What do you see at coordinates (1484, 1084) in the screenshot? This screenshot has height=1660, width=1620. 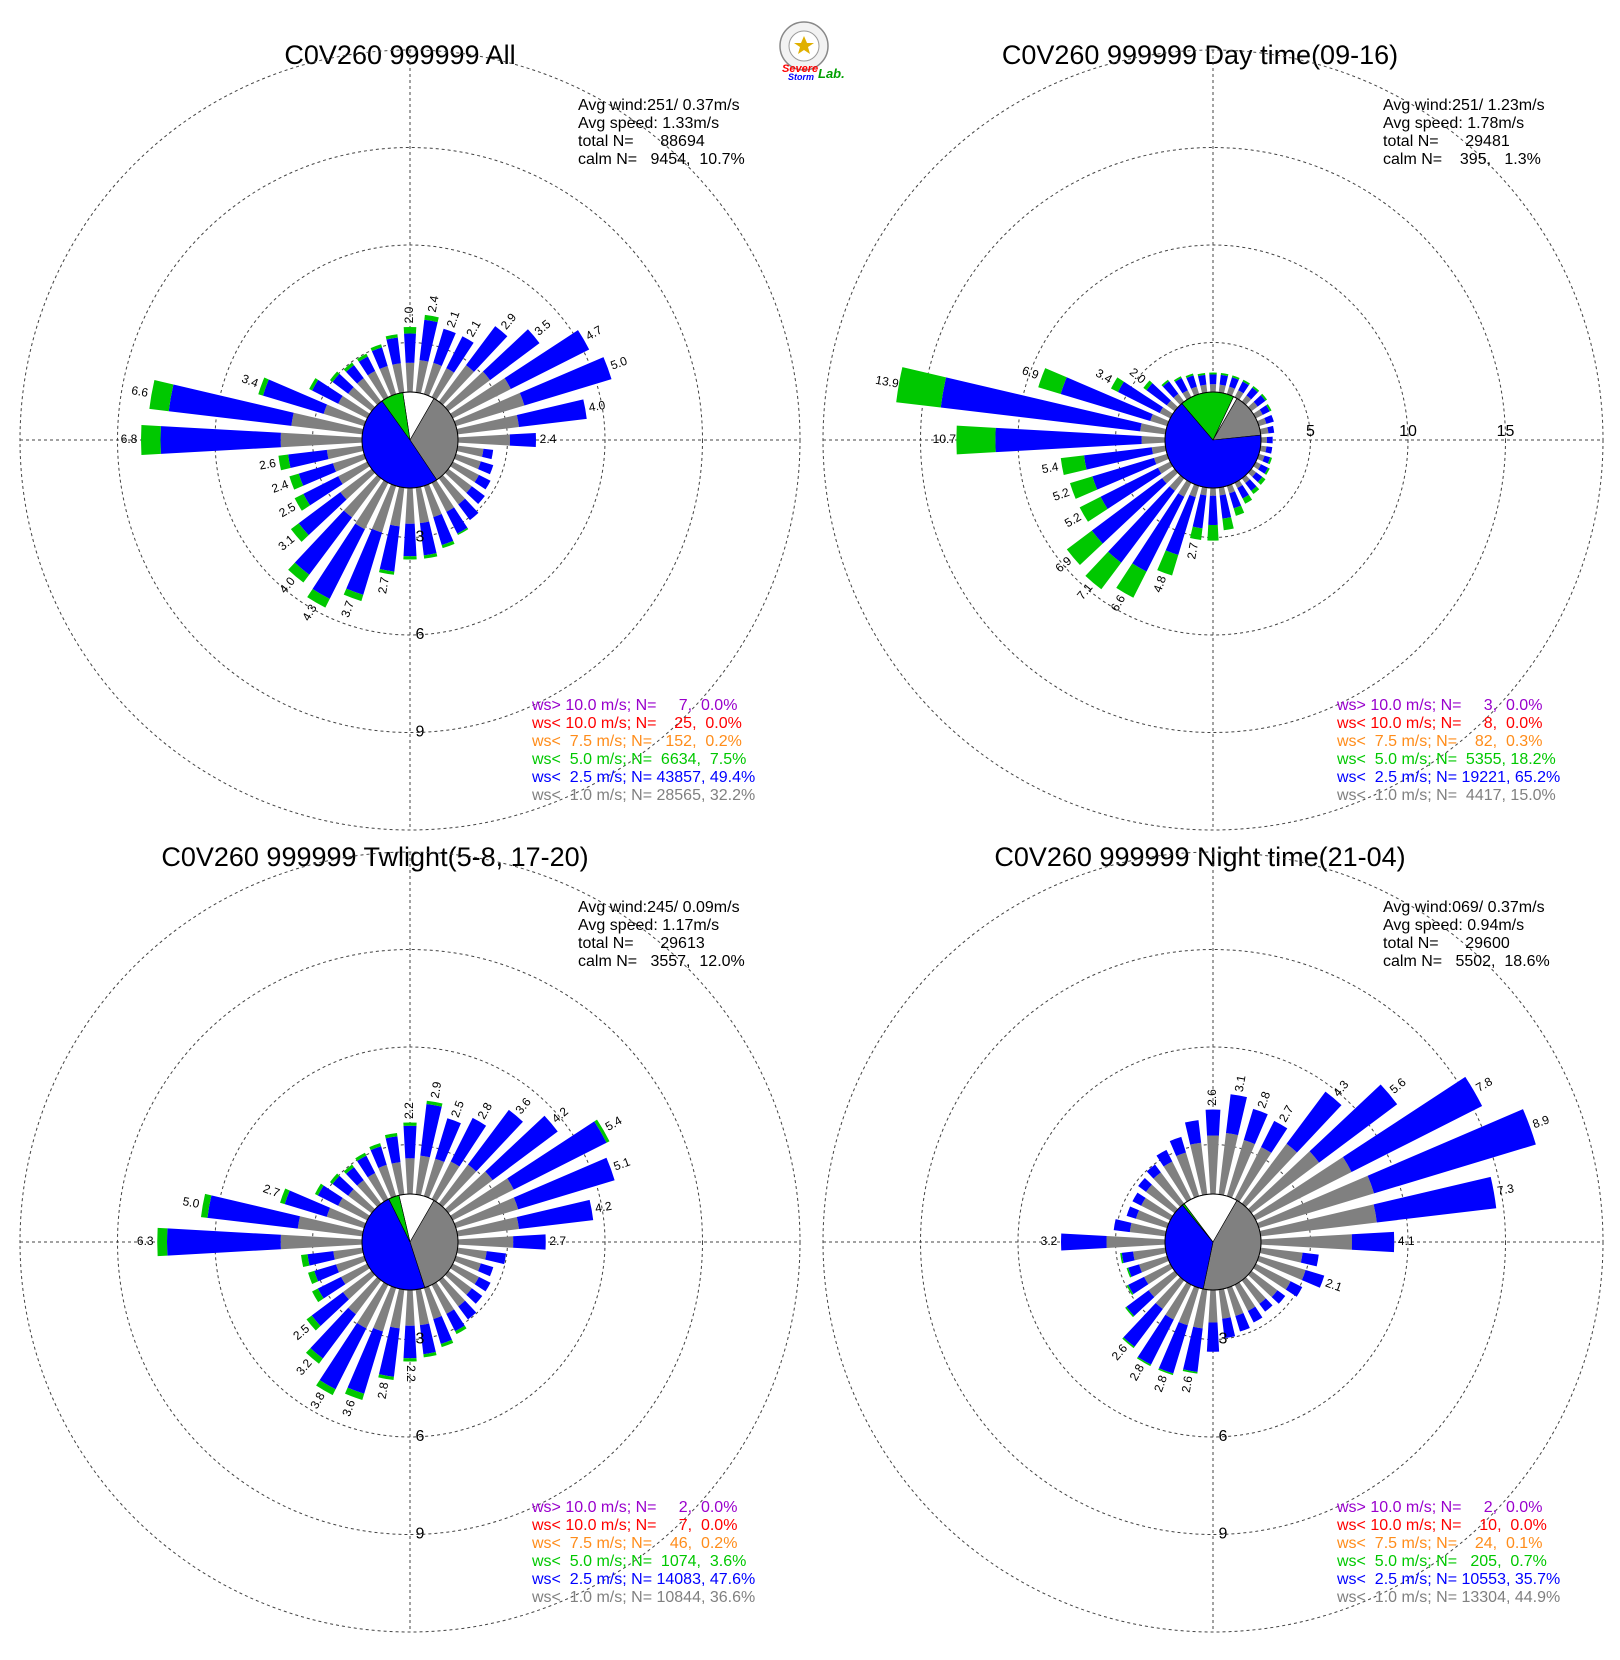 I see `bar-label: 7.8` at bounding box center [1484, 1084].